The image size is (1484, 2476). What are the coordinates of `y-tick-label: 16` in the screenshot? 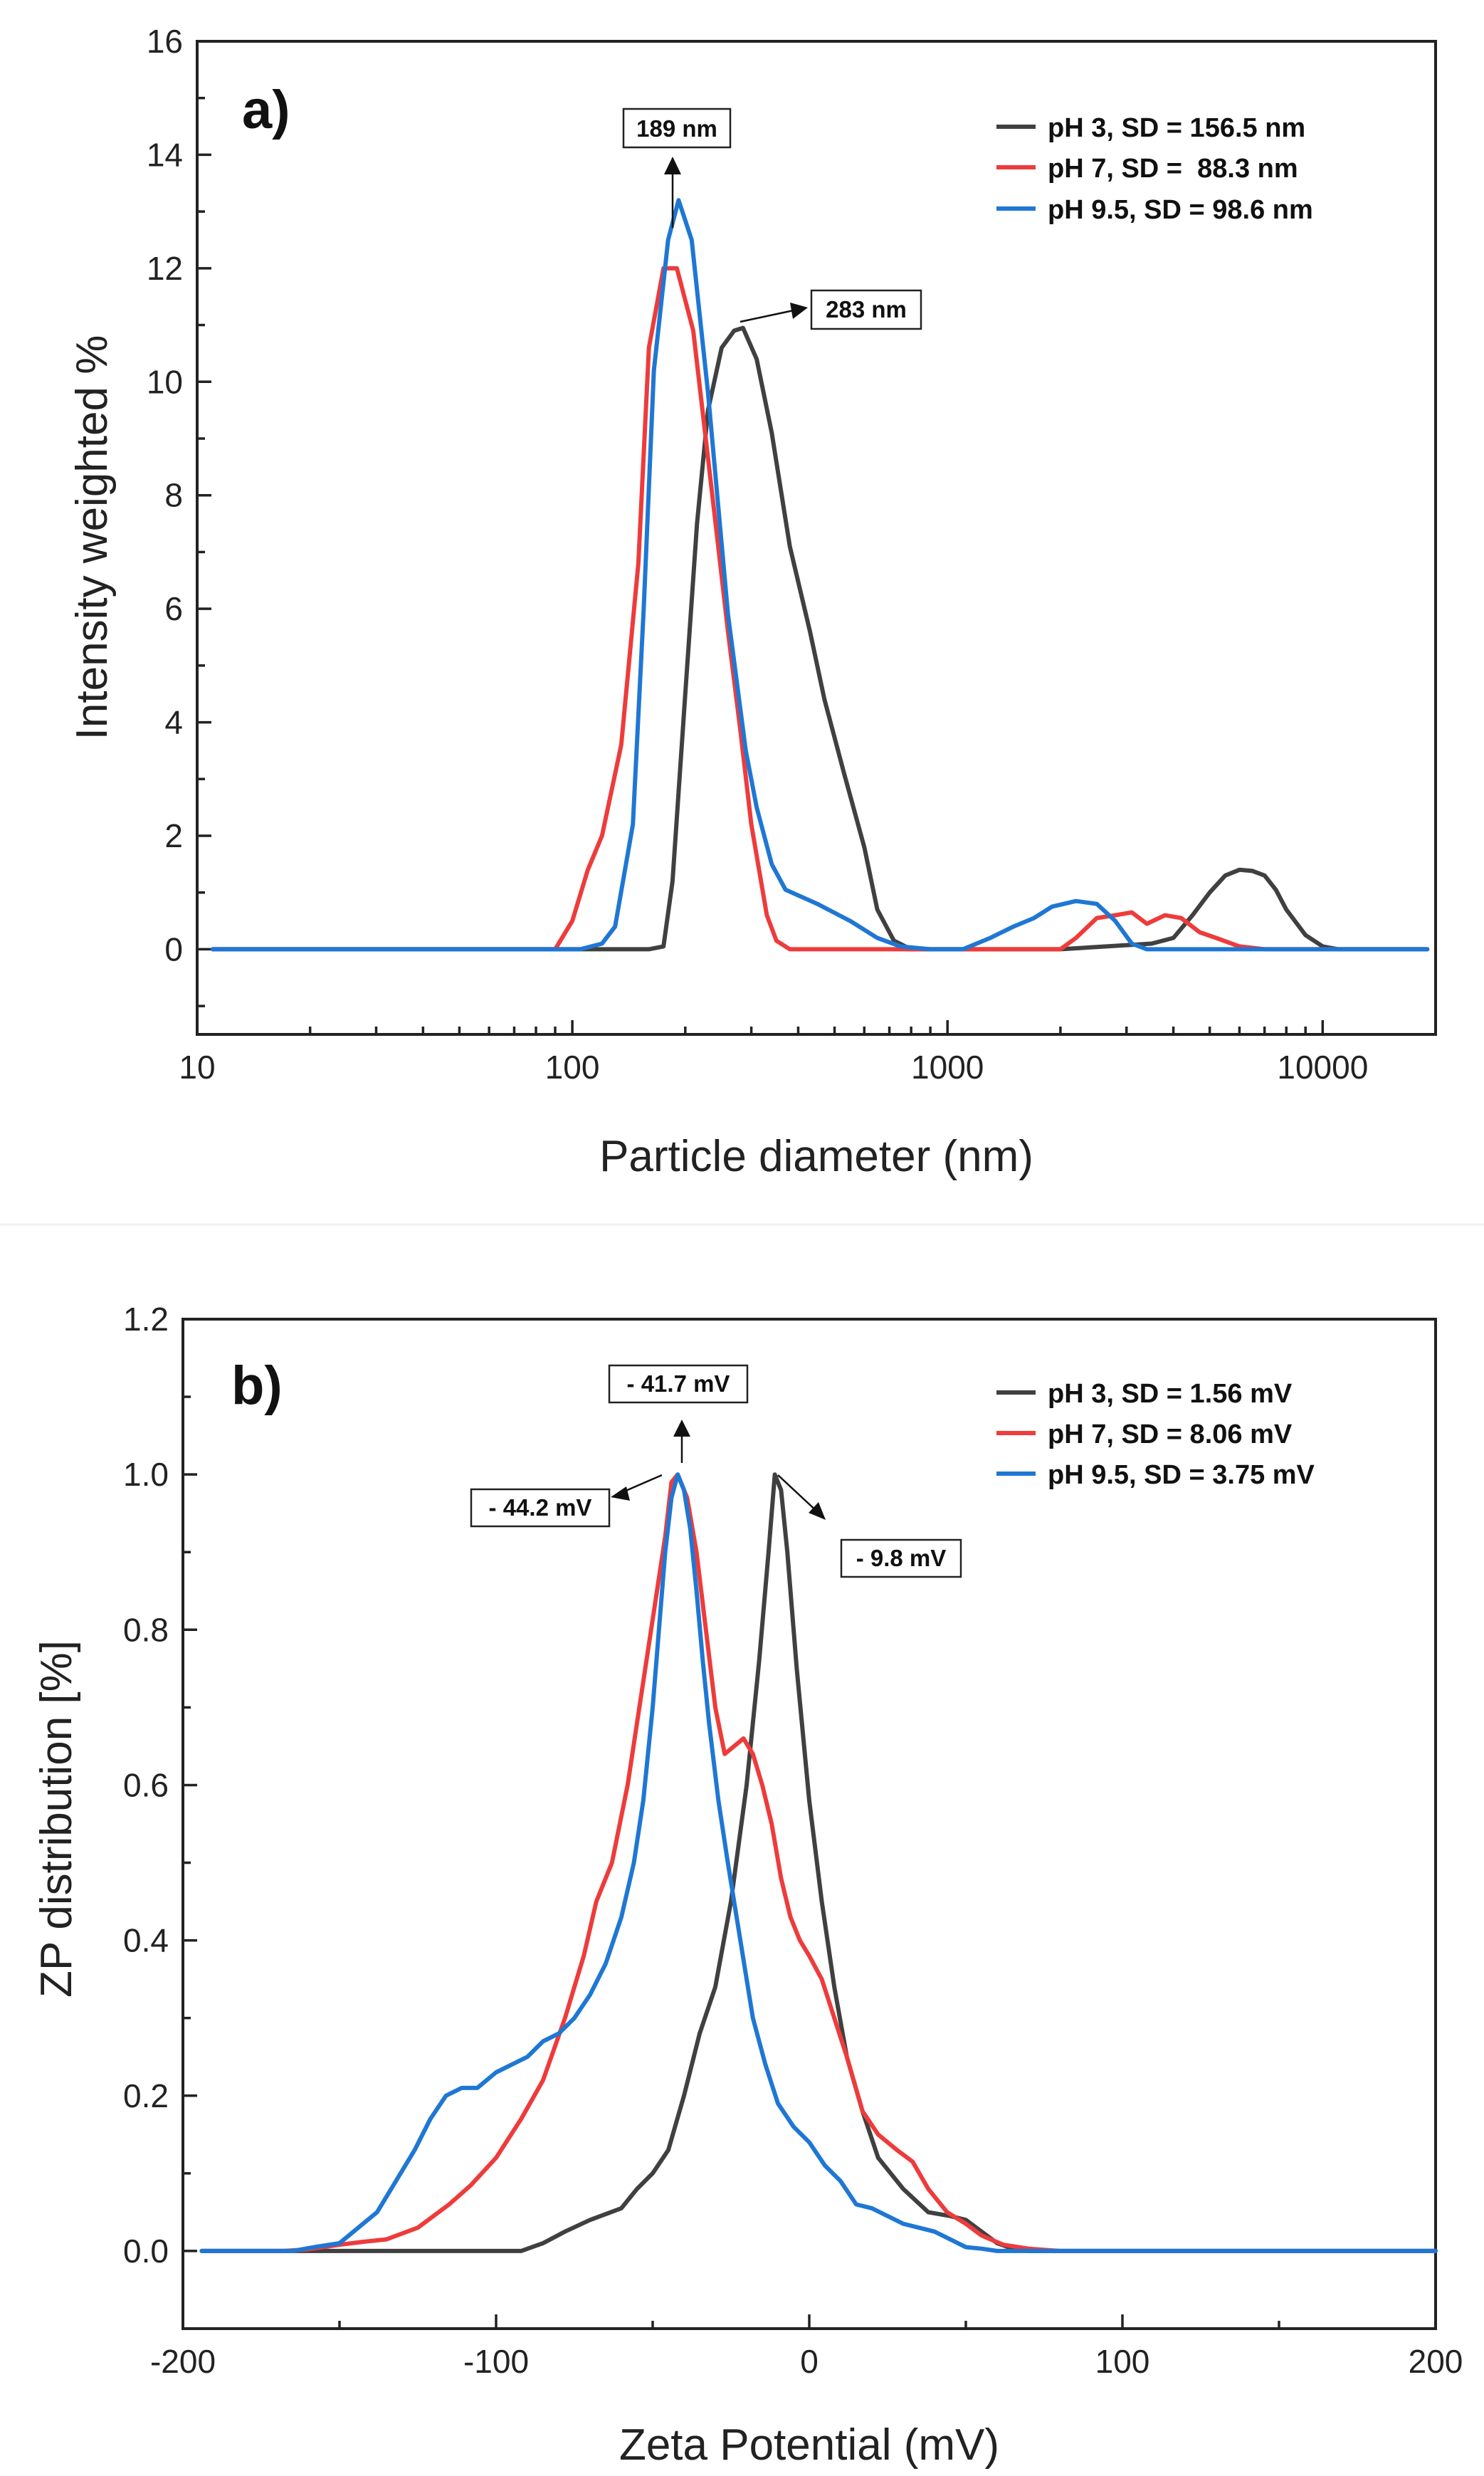 It's located at (165, 41).